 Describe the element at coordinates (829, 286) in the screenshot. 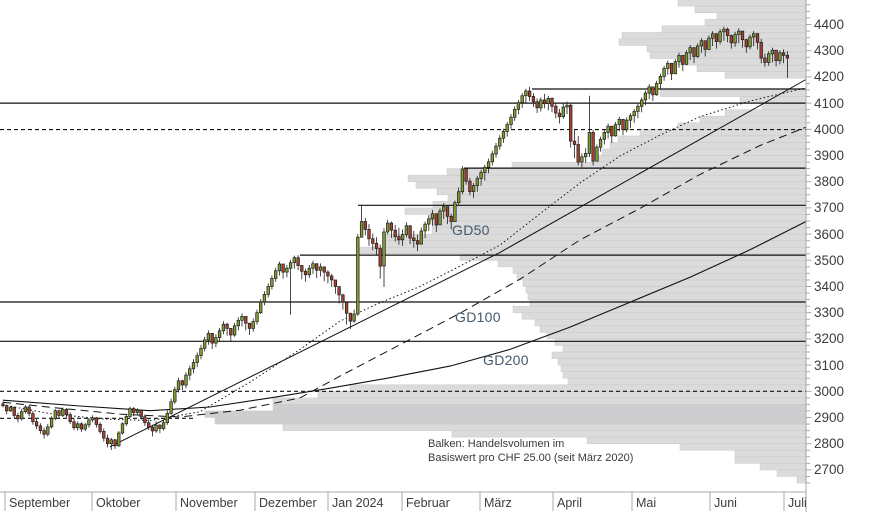

I see `y-axis-label: 3400` at that location.